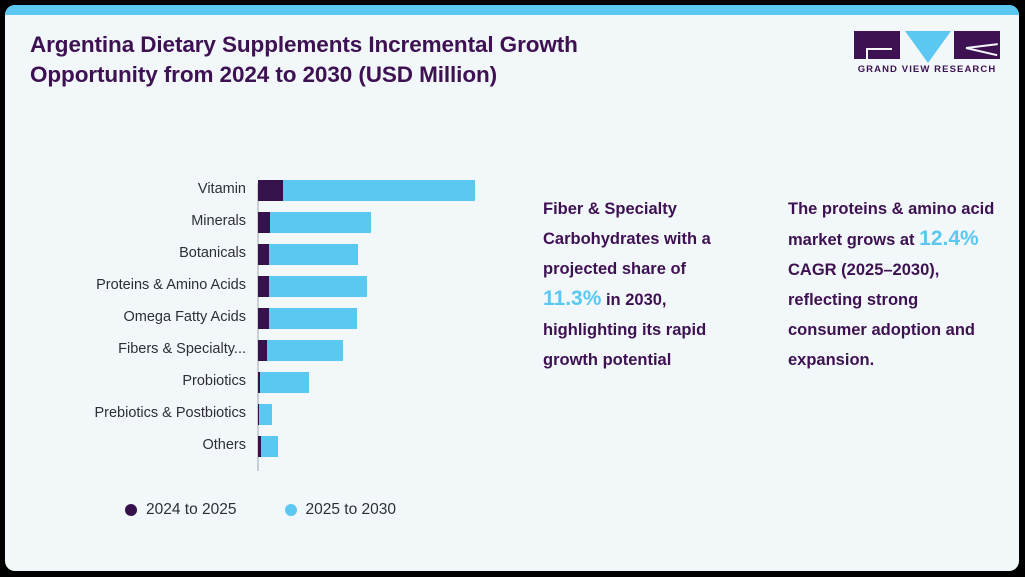 The image size is (1025, 577). What do you see at coordinates (255, 222) in the screenshot?
I see `chart-row: Minerals` at bounding box center [255, 222].